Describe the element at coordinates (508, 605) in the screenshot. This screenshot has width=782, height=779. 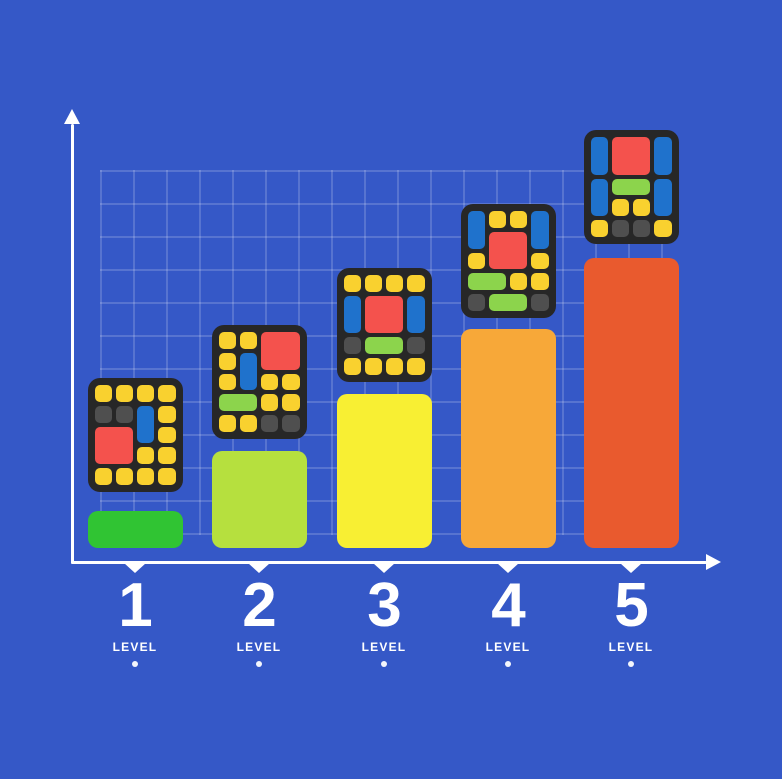
I see `level-number: 4` at that location.